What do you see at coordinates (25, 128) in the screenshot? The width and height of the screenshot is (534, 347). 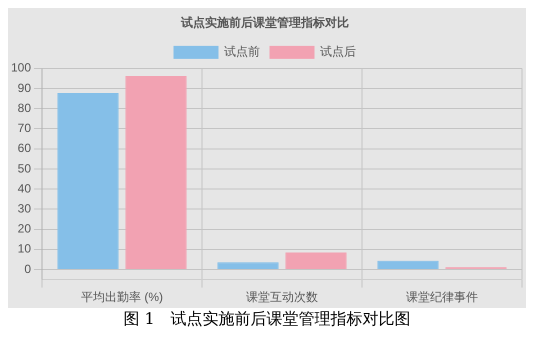 I see `y-tick-label: 70` at bounding box center [25, 128].